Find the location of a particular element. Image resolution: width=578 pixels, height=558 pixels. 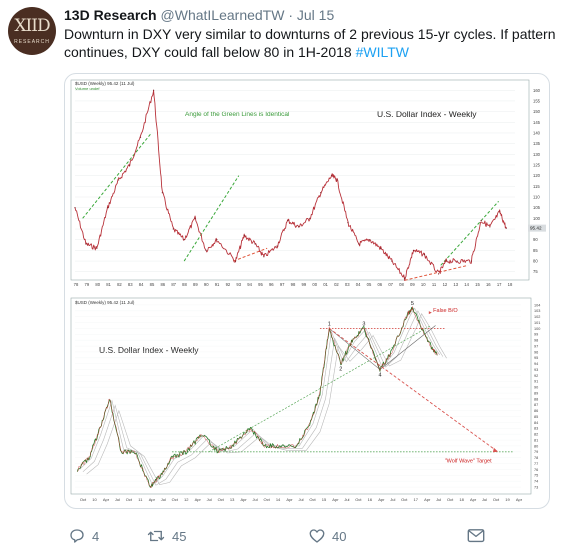

like-action: 40 is located at coordinates (327, 536).